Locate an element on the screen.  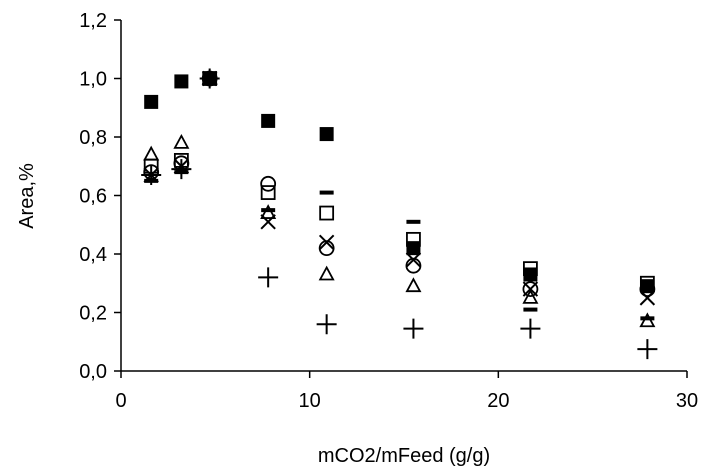
x-tick-label: 10 is located at coordinates (310, 401).